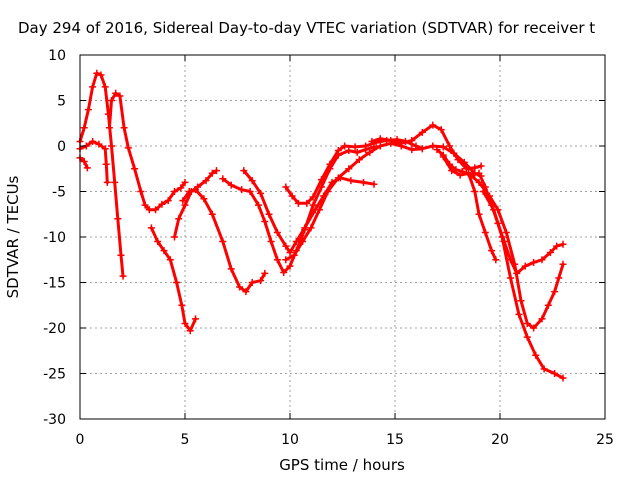  Describe the element at coordinates (61, 102) in the screenshot. I see `y-tick-label: 5` at that location.